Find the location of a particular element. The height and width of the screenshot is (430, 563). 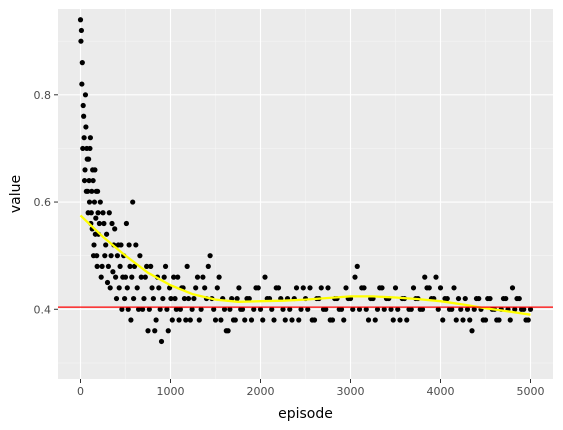

y-tick-label: 0.4 is located at coordinates (43, 309).